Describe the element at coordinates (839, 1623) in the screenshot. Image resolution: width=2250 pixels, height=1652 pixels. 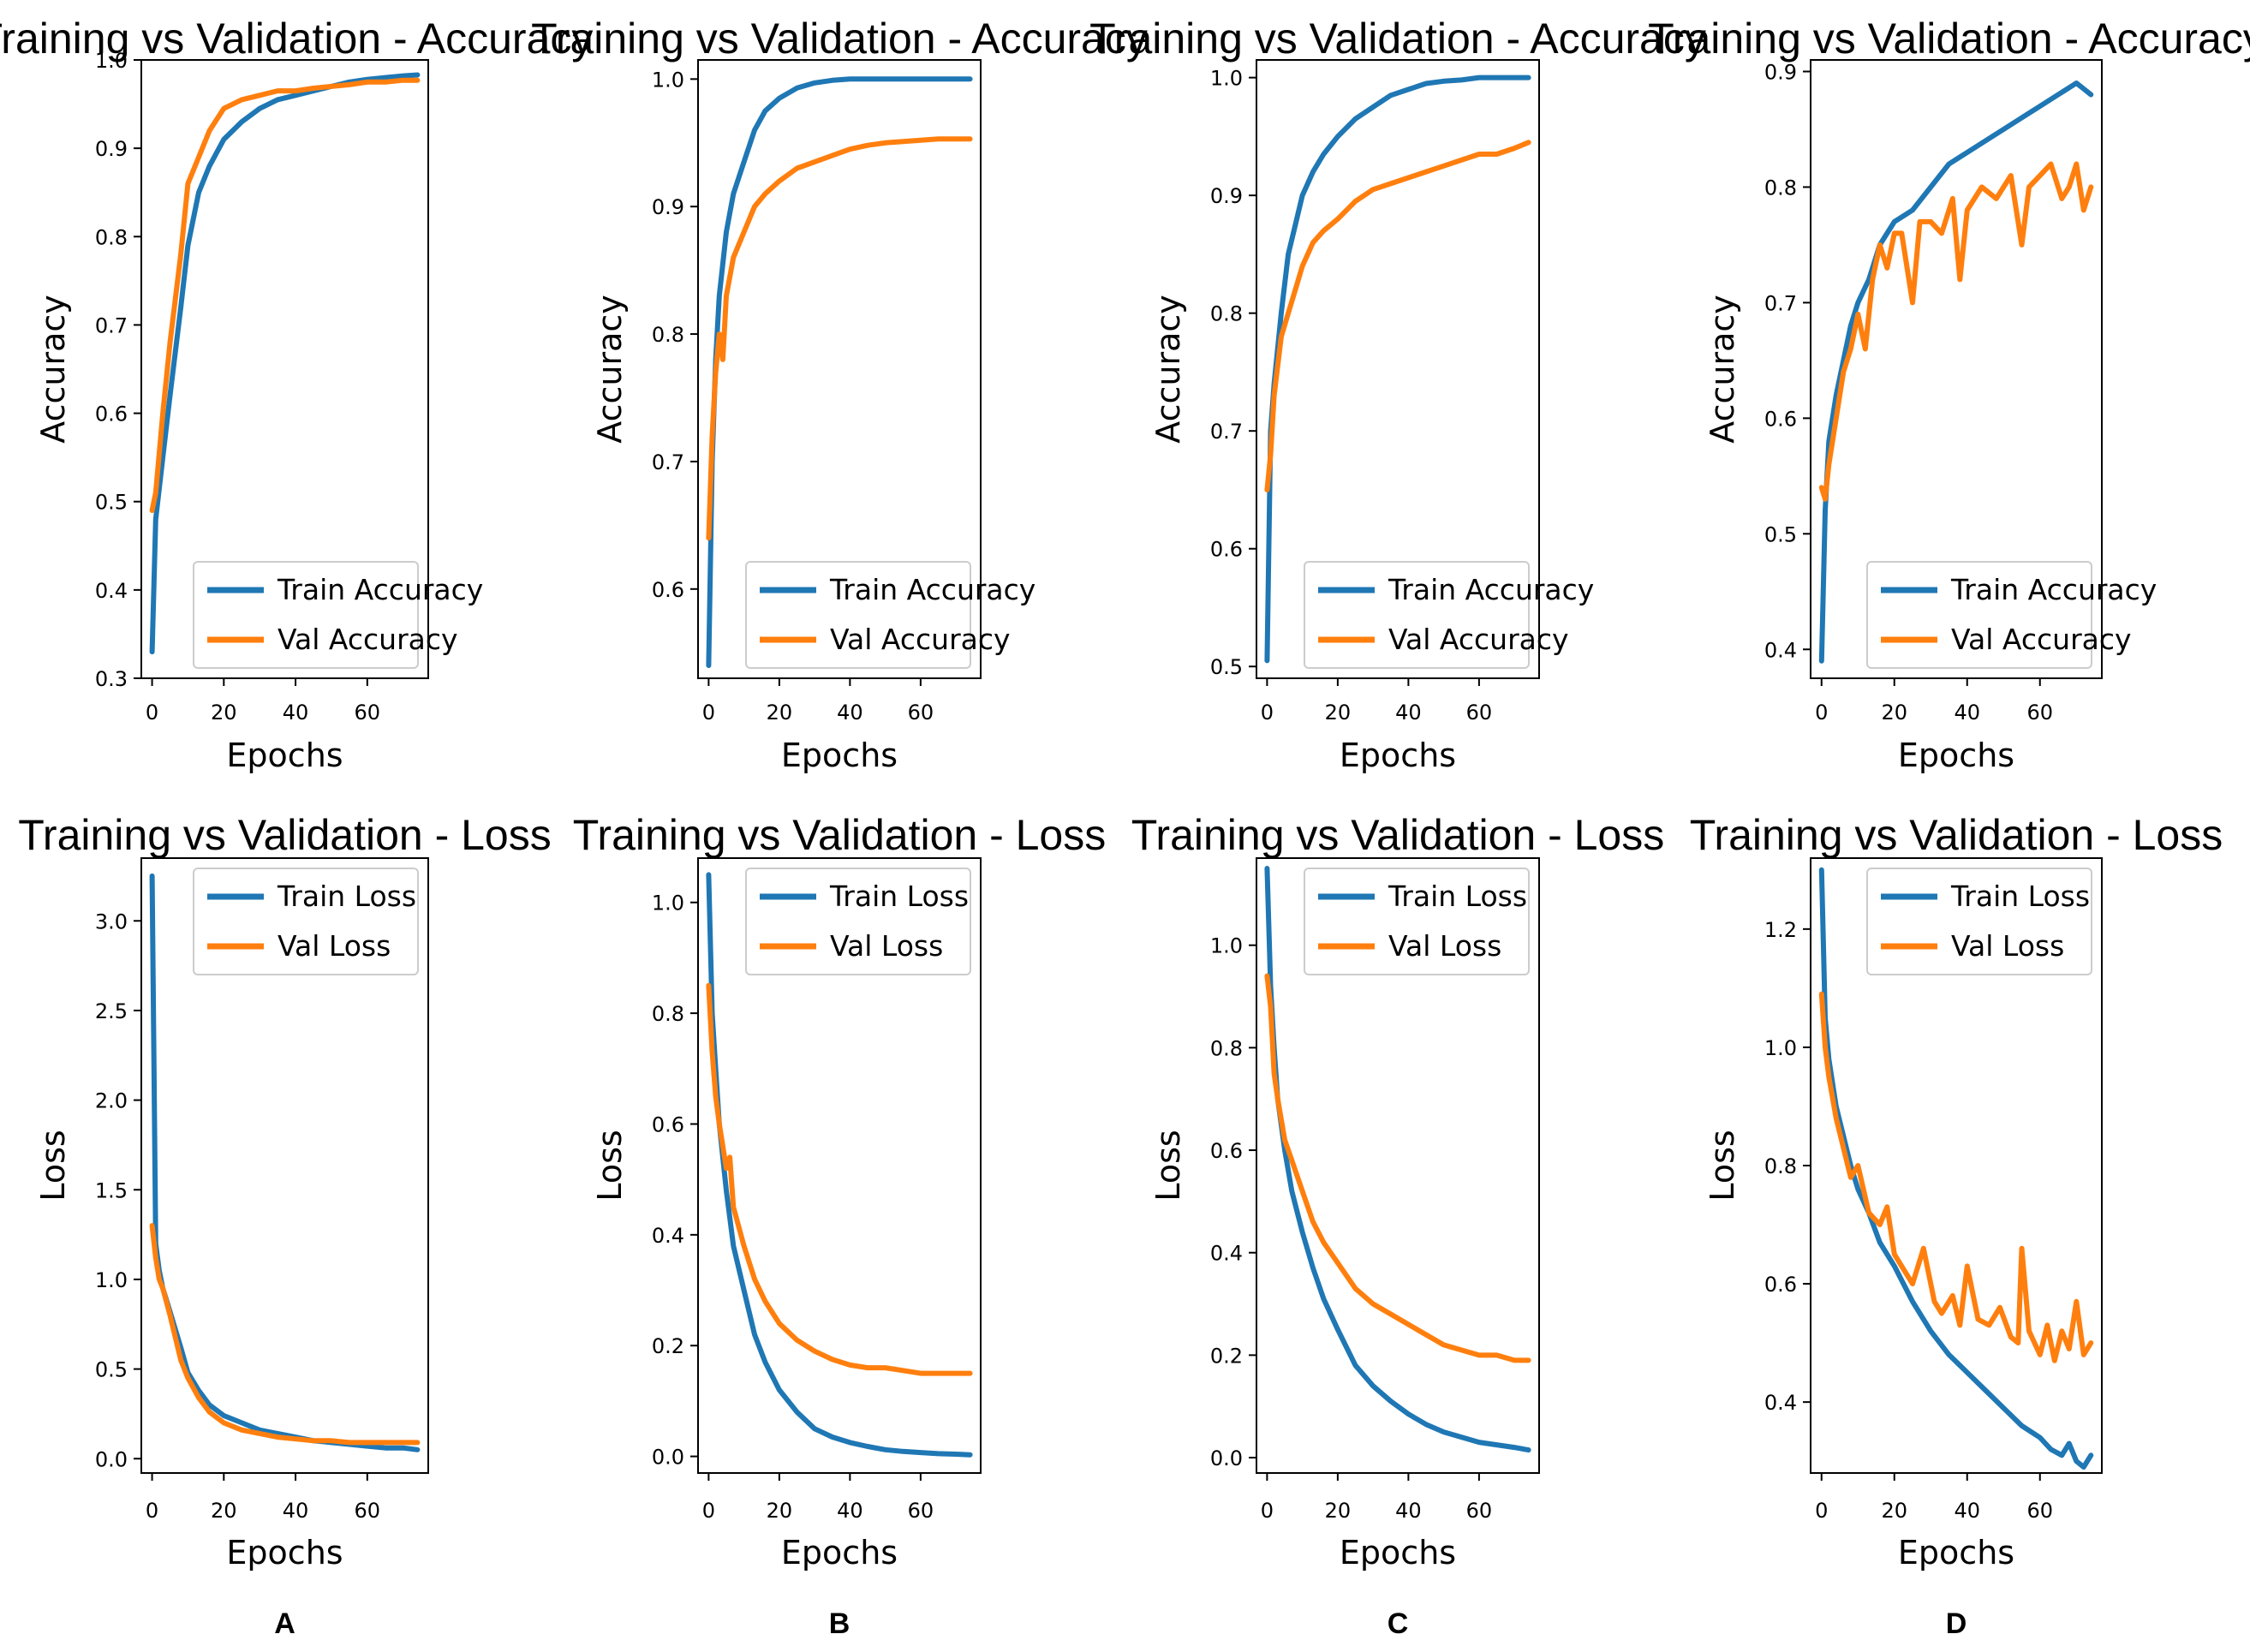
I see `panel-letter-b: B` at that location.